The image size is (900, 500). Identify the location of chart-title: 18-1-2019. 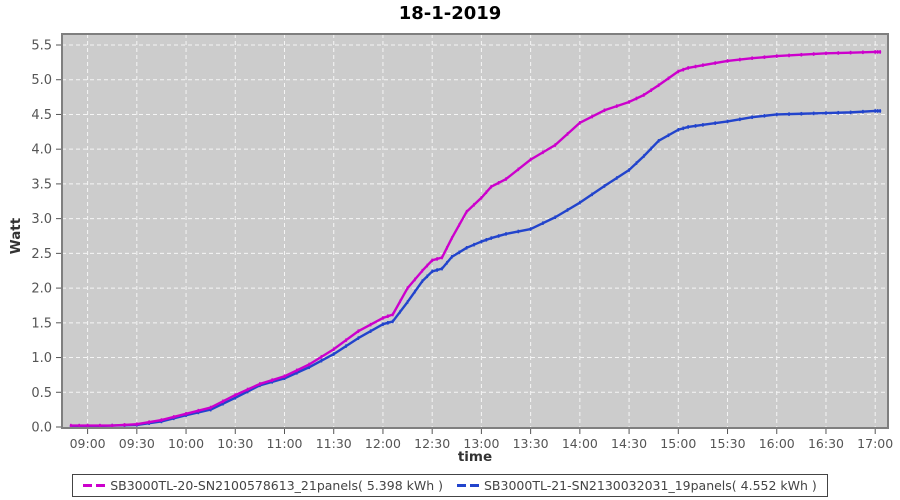
(450, 13).